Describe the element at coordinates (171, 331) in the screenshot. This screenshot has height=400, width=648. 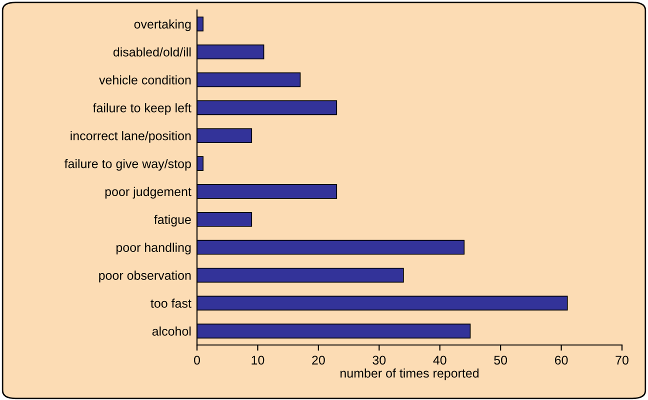
I see `y-tick-label: alcohol` at that location.